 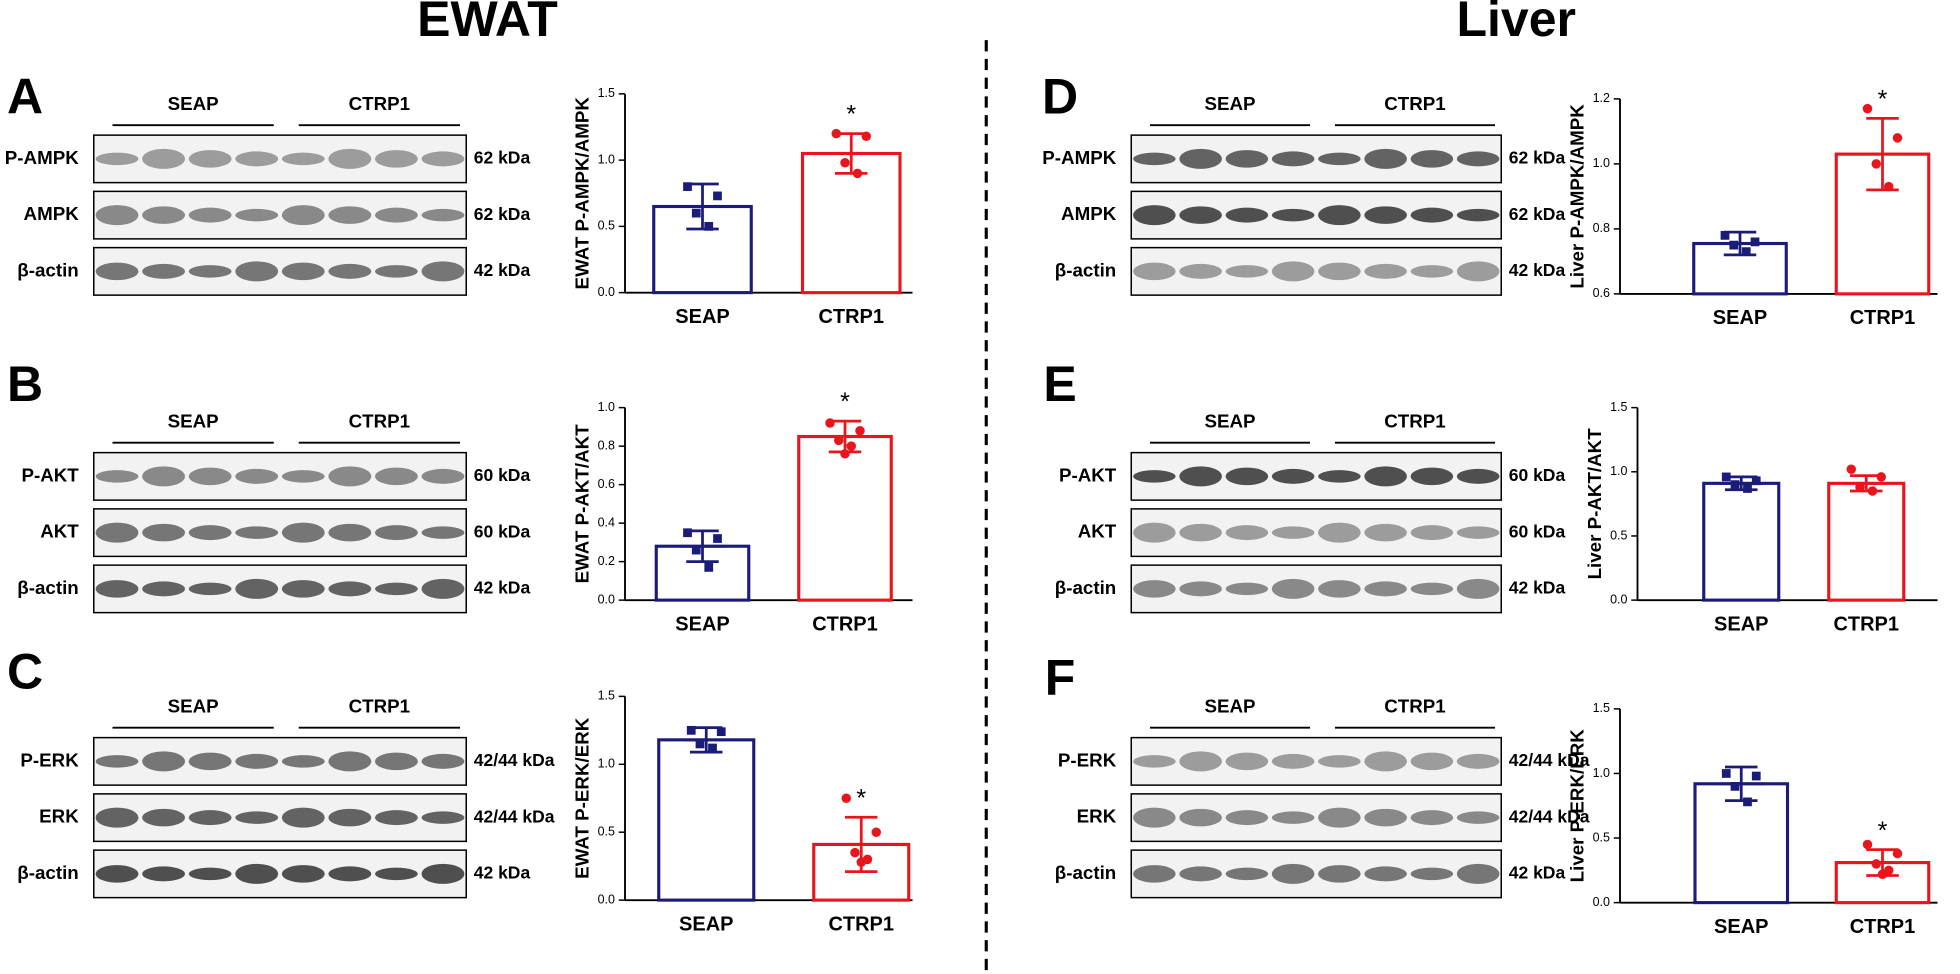 I want to click on group-label: CTRP1, so click(x=1414, y=421).